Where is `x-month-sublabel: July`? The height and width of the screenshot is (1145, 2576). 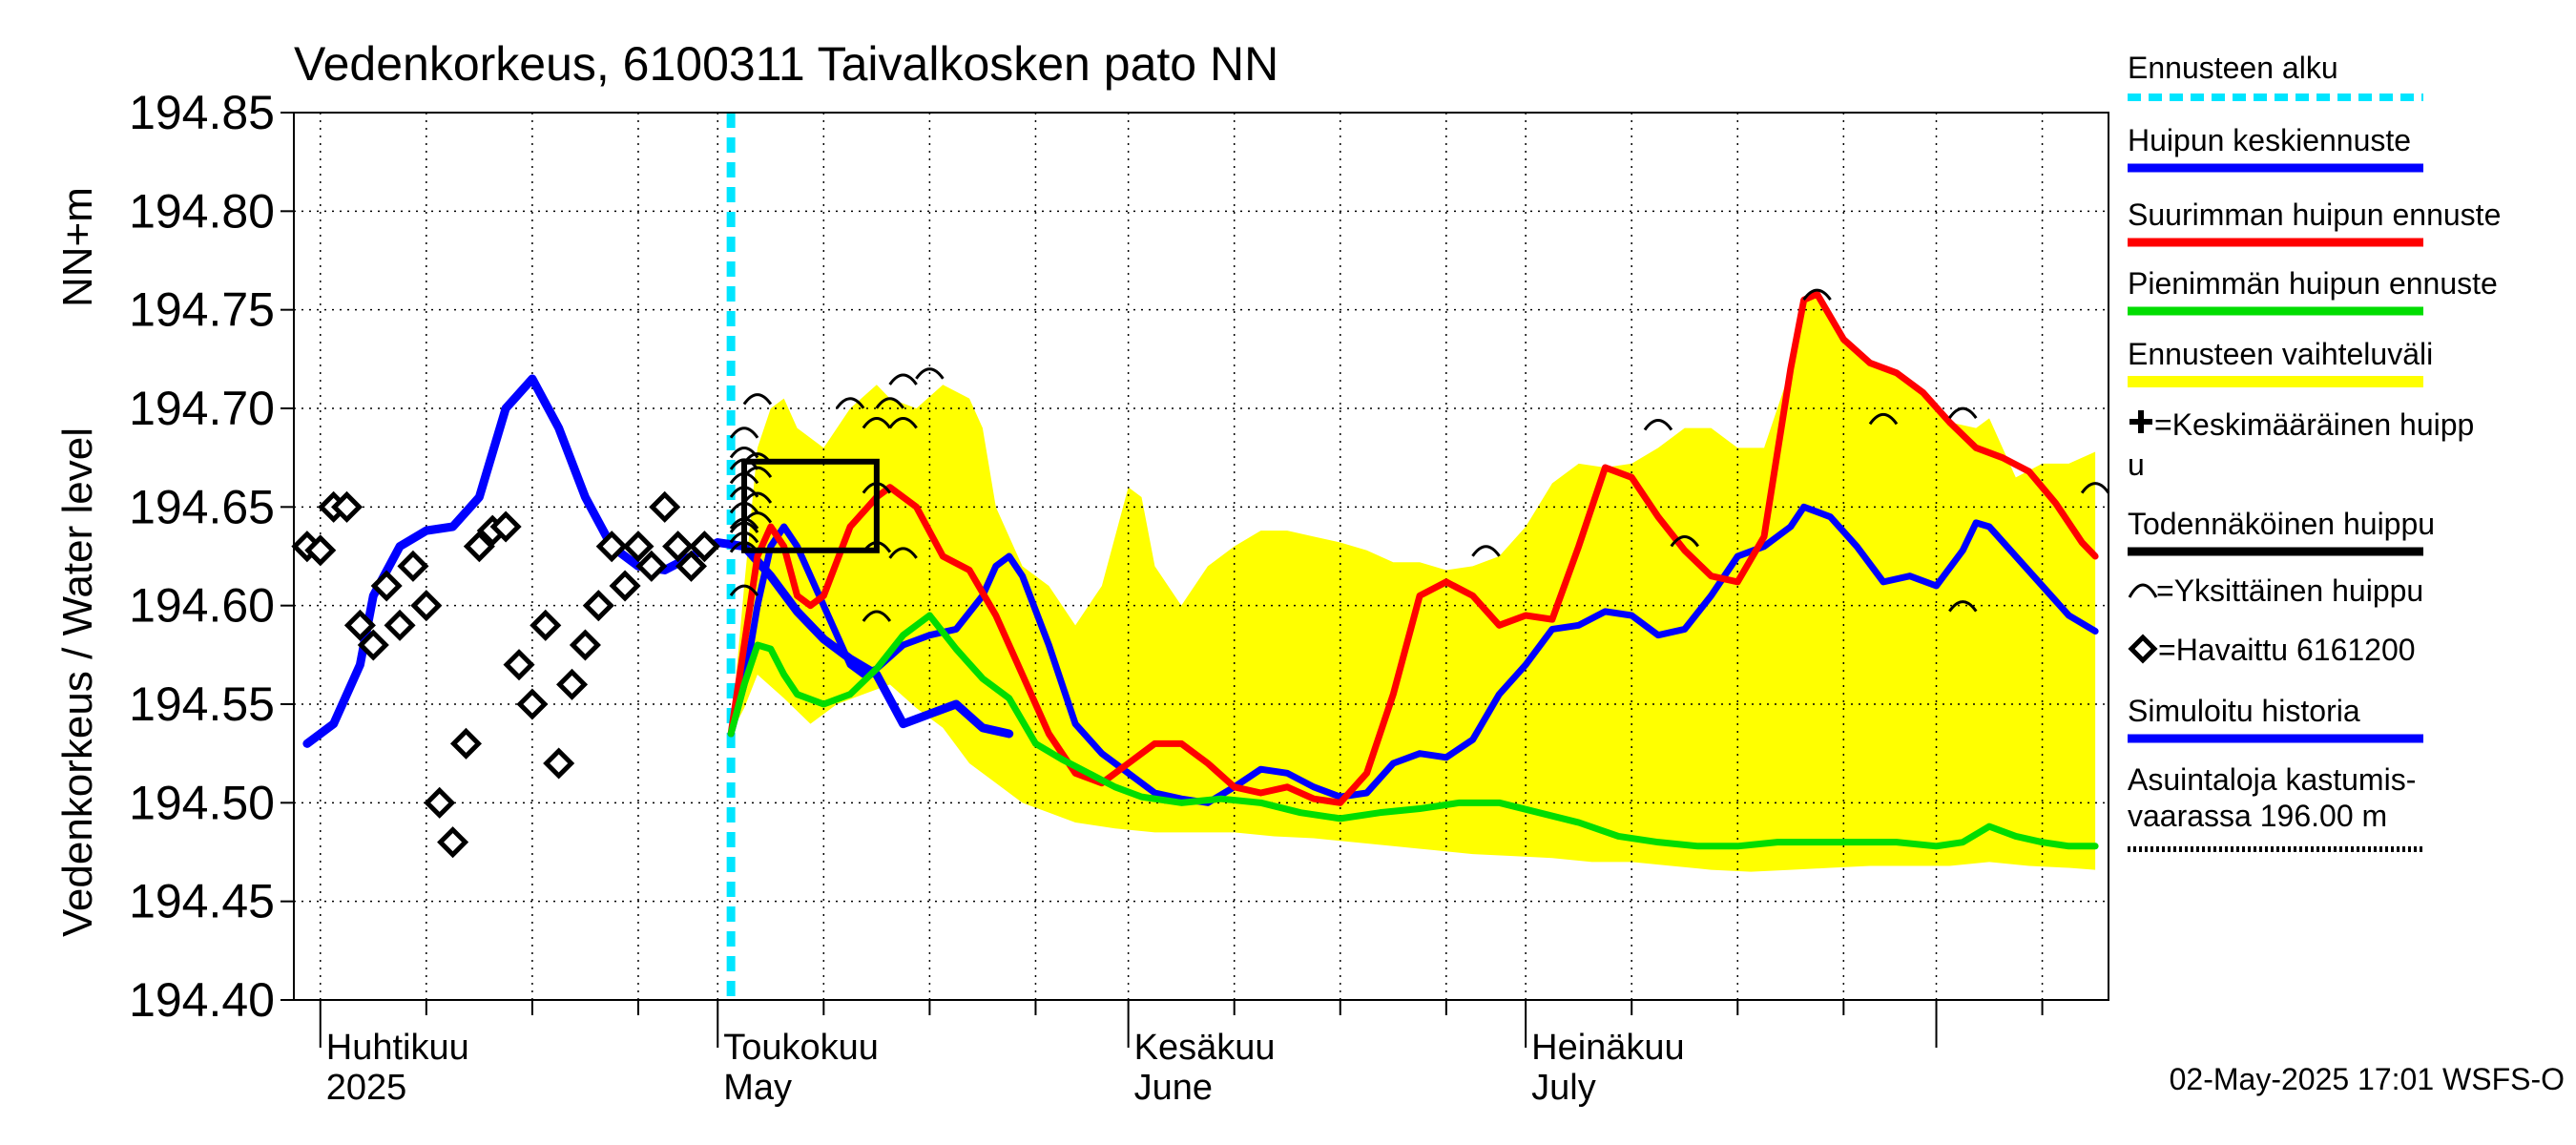
x-month-sublabel: July is located at coordinates (1563, 1088).